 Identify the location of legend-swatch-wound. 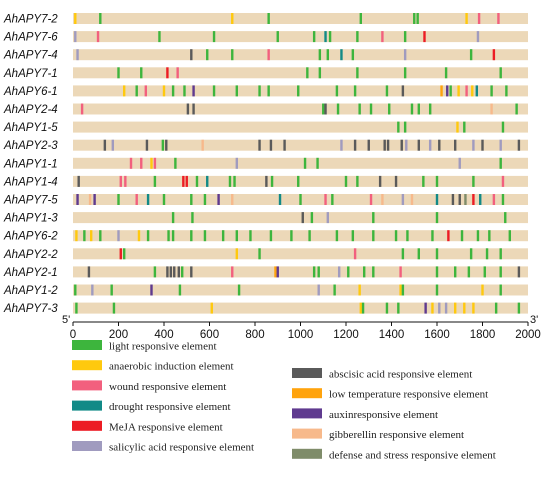
(87, 385).